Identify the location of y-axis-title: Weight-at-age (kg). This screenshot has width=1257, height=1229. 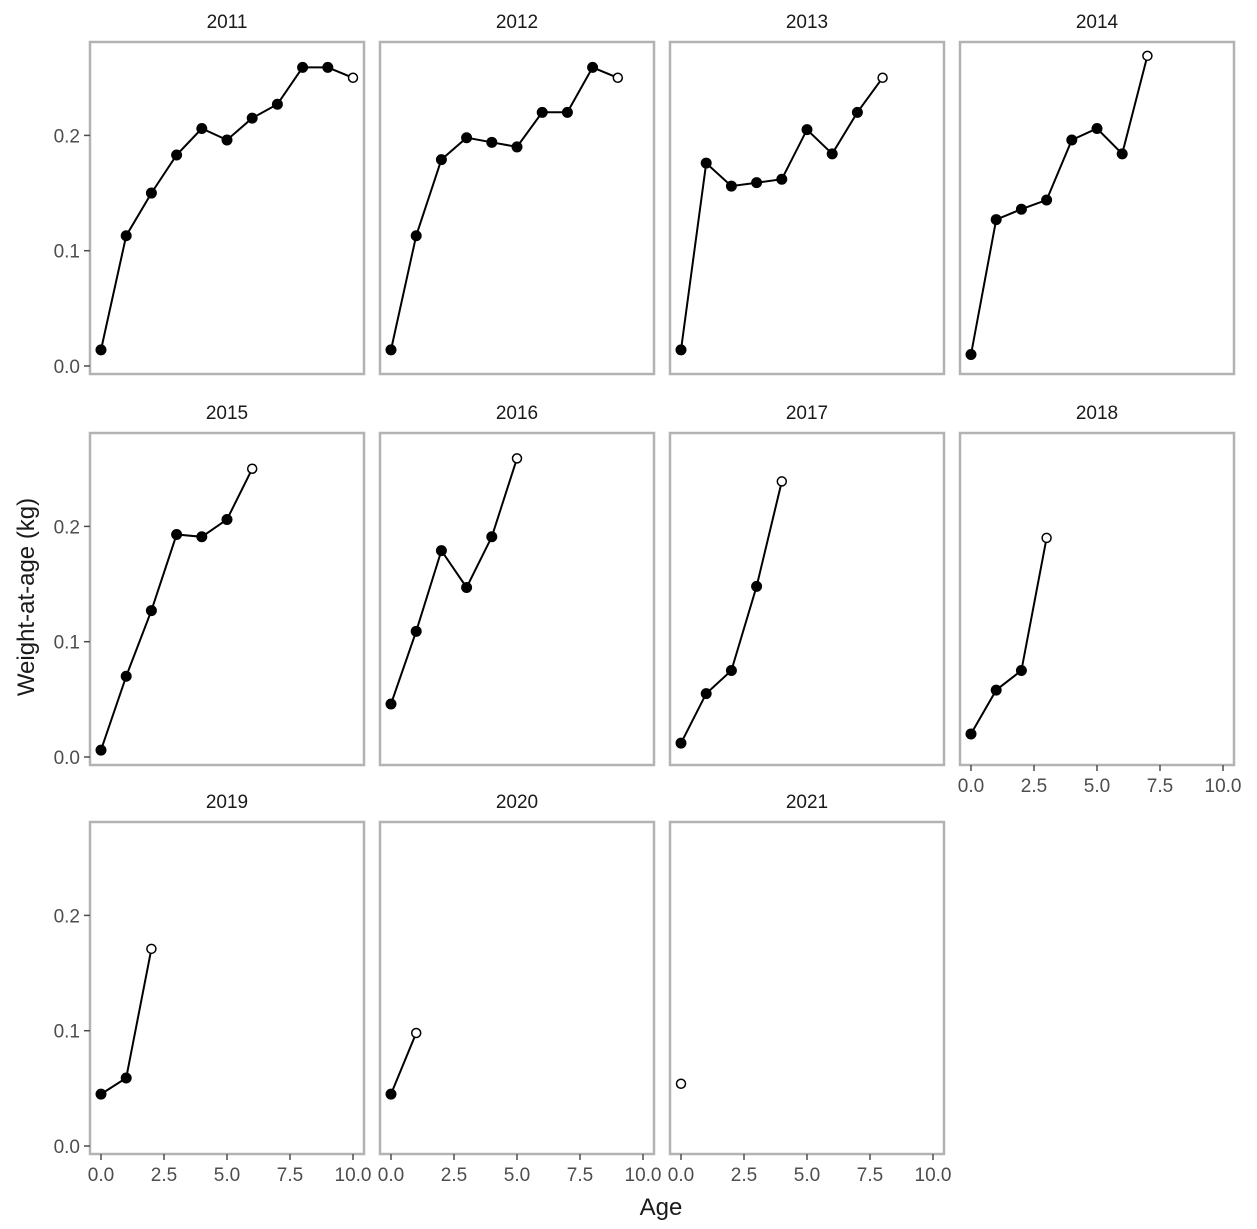
(26, 597).